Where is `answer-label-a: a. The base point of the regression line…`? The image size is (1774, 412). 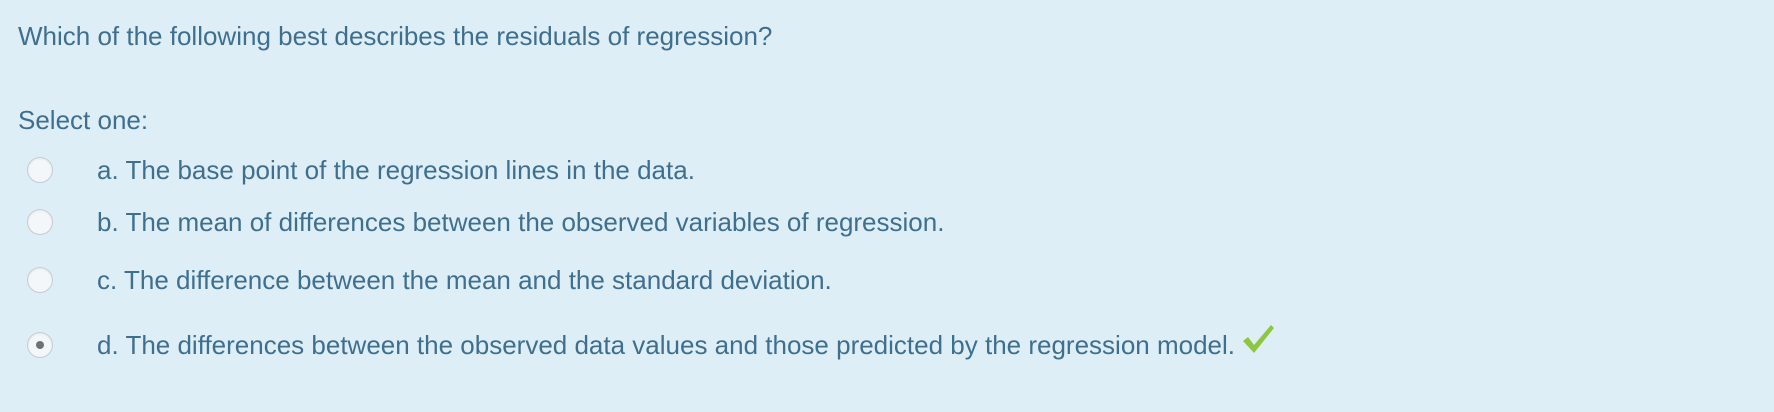
answer-label-a: a. The base point of the regression line… is located at coordinates (396, 170).